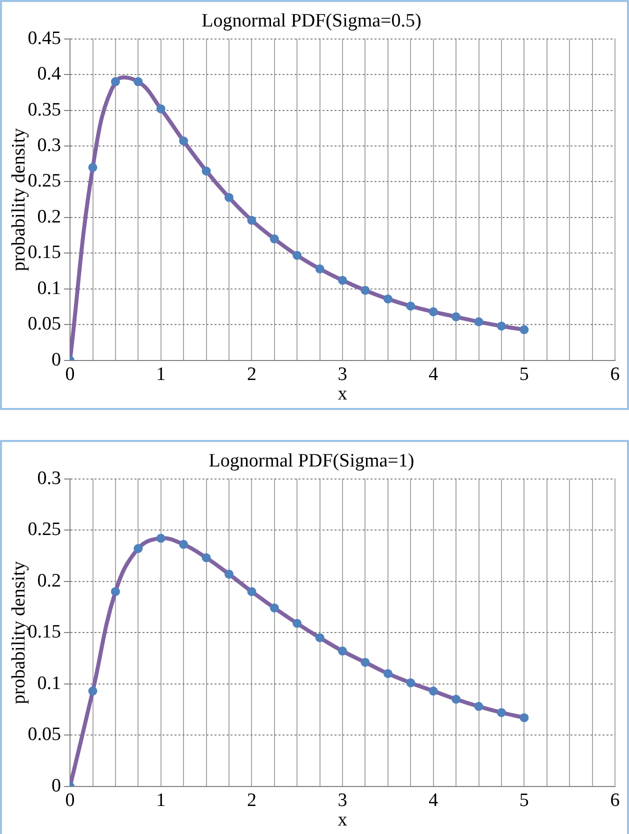 The width and height of the screenshot is (629, 834). I want to click on chart-title: Lognormal PDF(Sigma=1), so click(311, 461).